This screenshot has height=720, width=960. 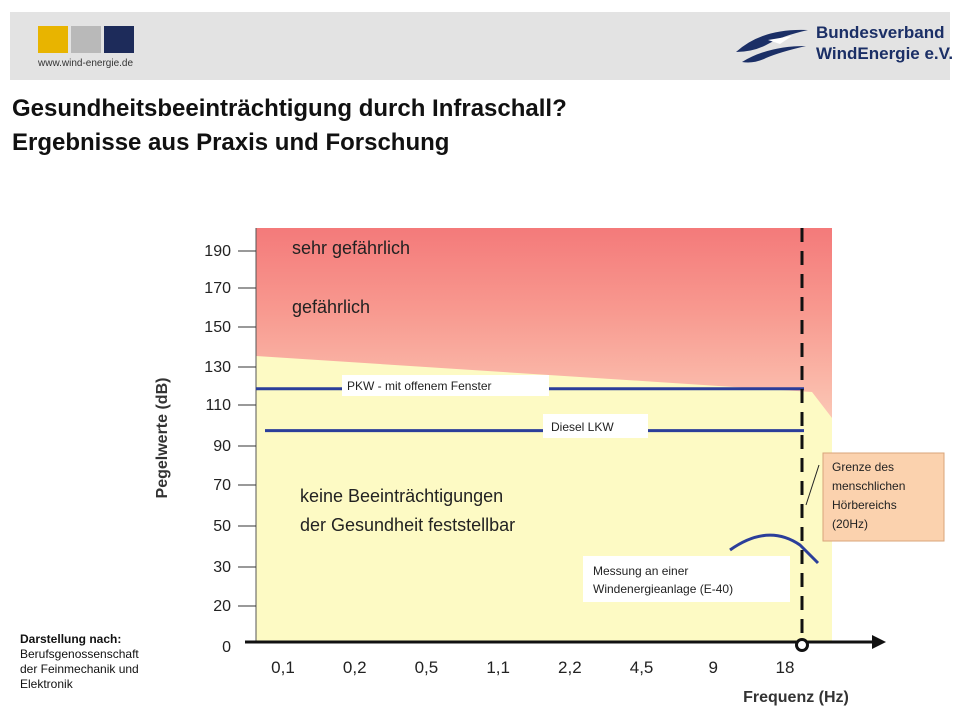 What do you see at coordinates (222, 526) in the screenshot?
I see `y-tick-label: 50` at bounding box center [222, 526].